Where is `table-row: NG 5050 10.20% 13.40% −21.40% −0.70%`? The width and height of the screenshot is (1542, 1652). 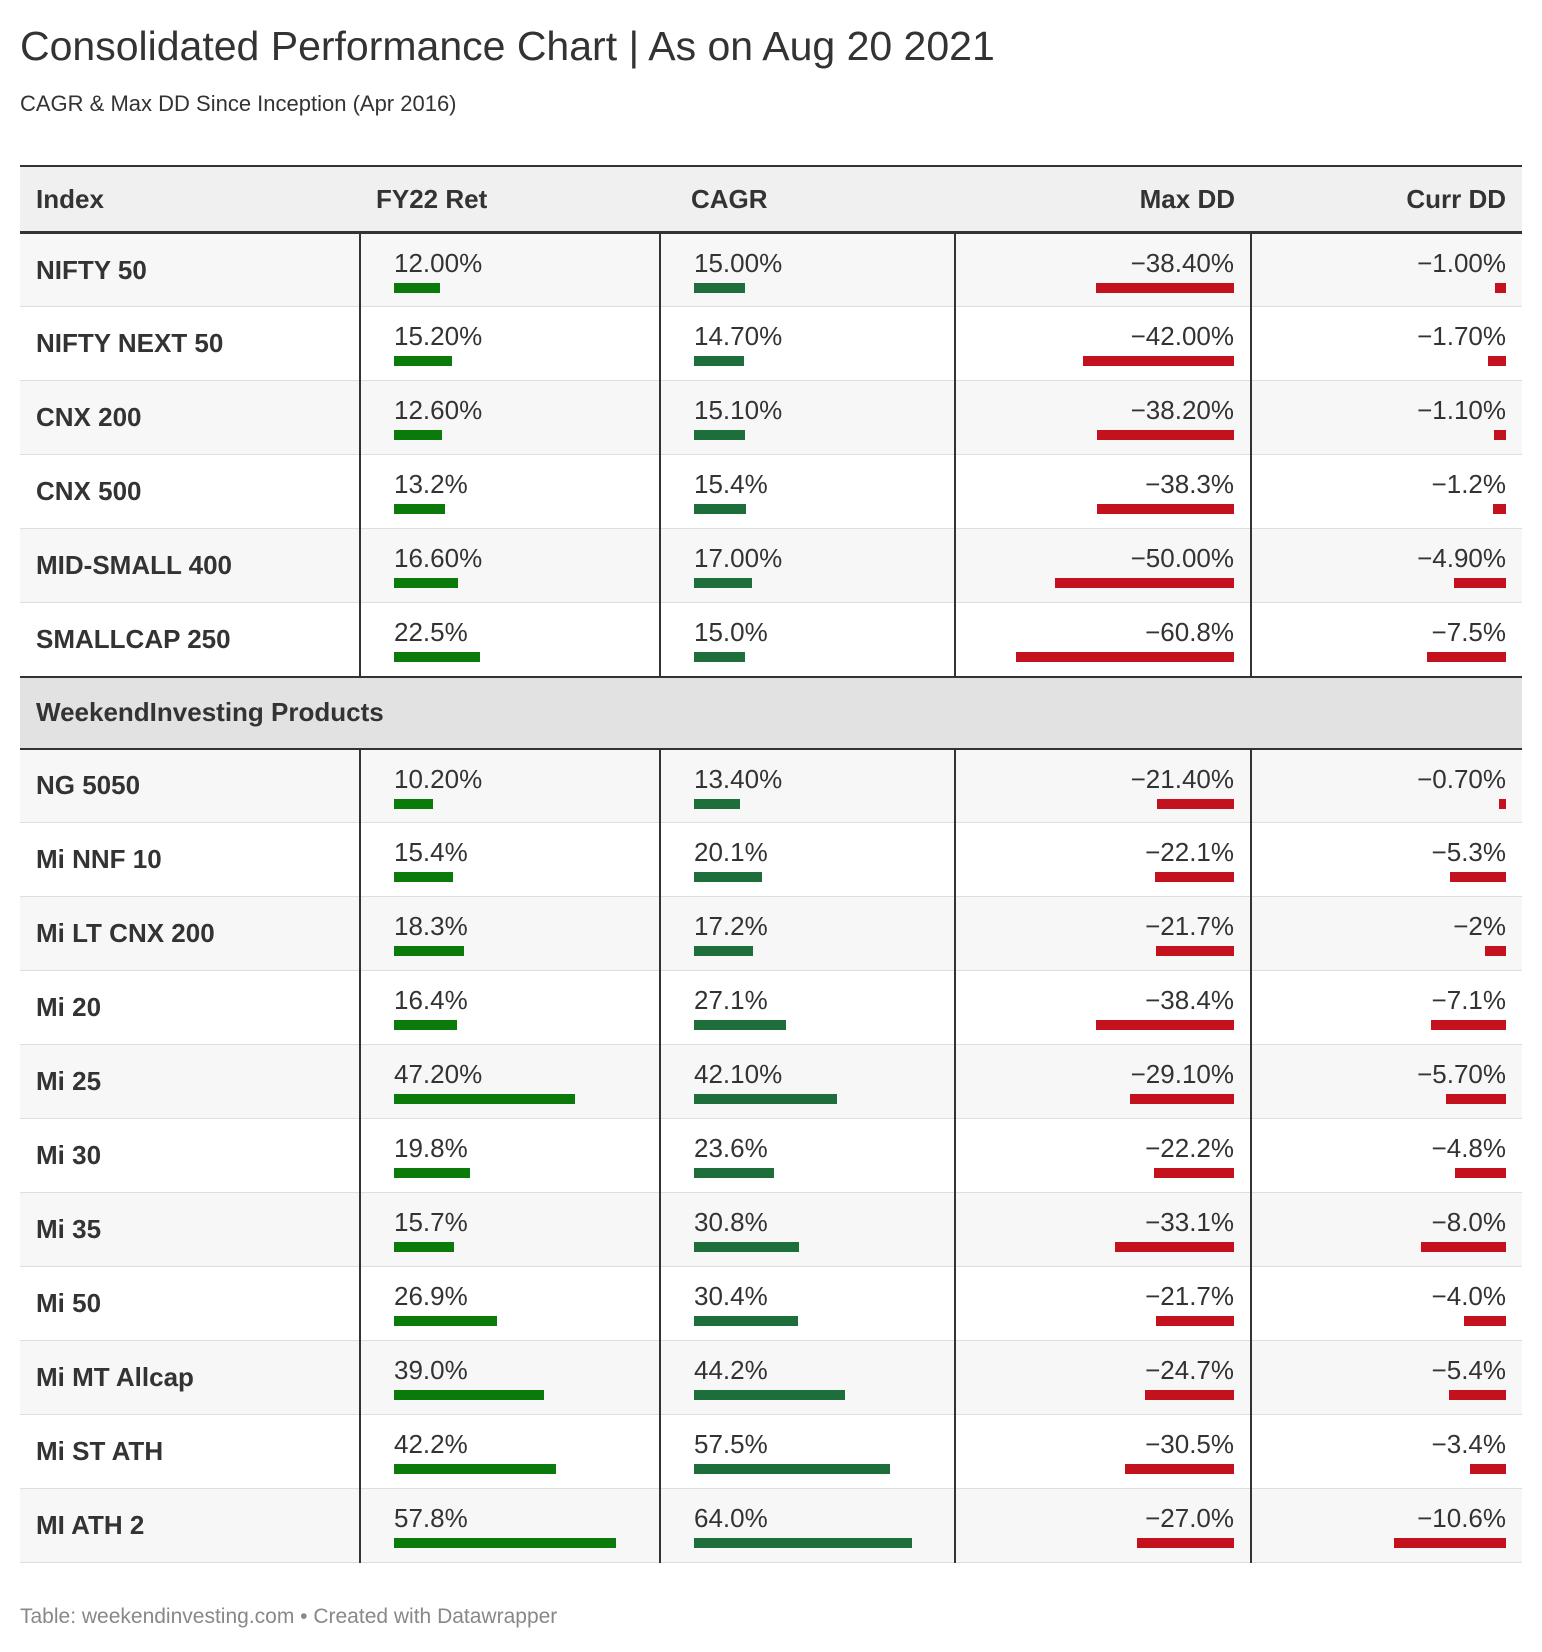 table-row: NG 5050 10.20% 13.40% −21.40% −0.70% is located at coordinates (771, 785).